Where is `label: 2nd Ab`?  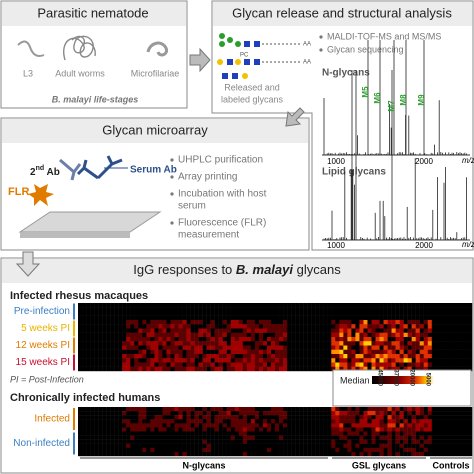
label: 2nd Ab is located at coordinates (45, 171).